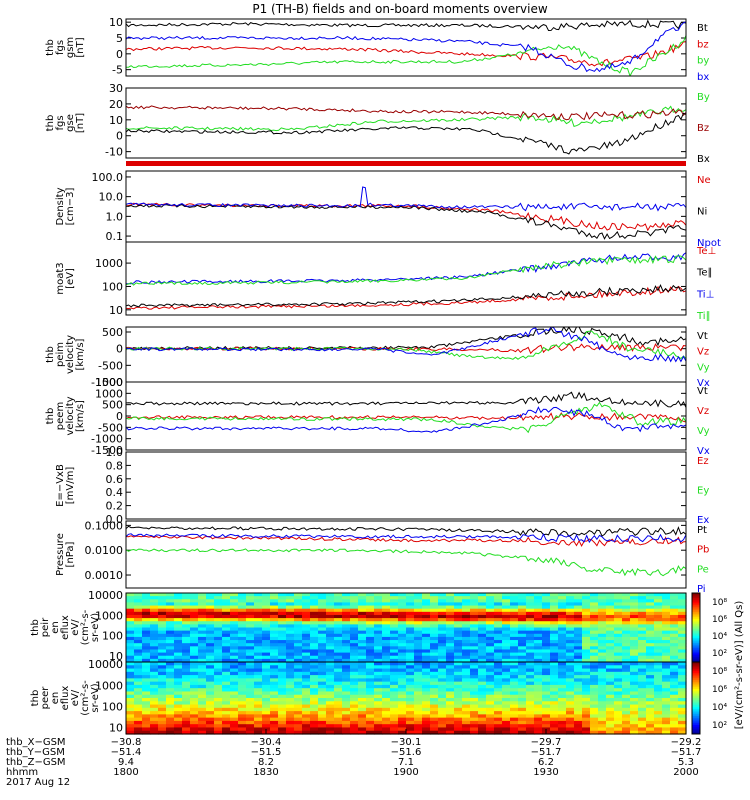  Describe the element at coordinates (709, 243) in the screenshot. I see `legend-npot: Npot` at that location.